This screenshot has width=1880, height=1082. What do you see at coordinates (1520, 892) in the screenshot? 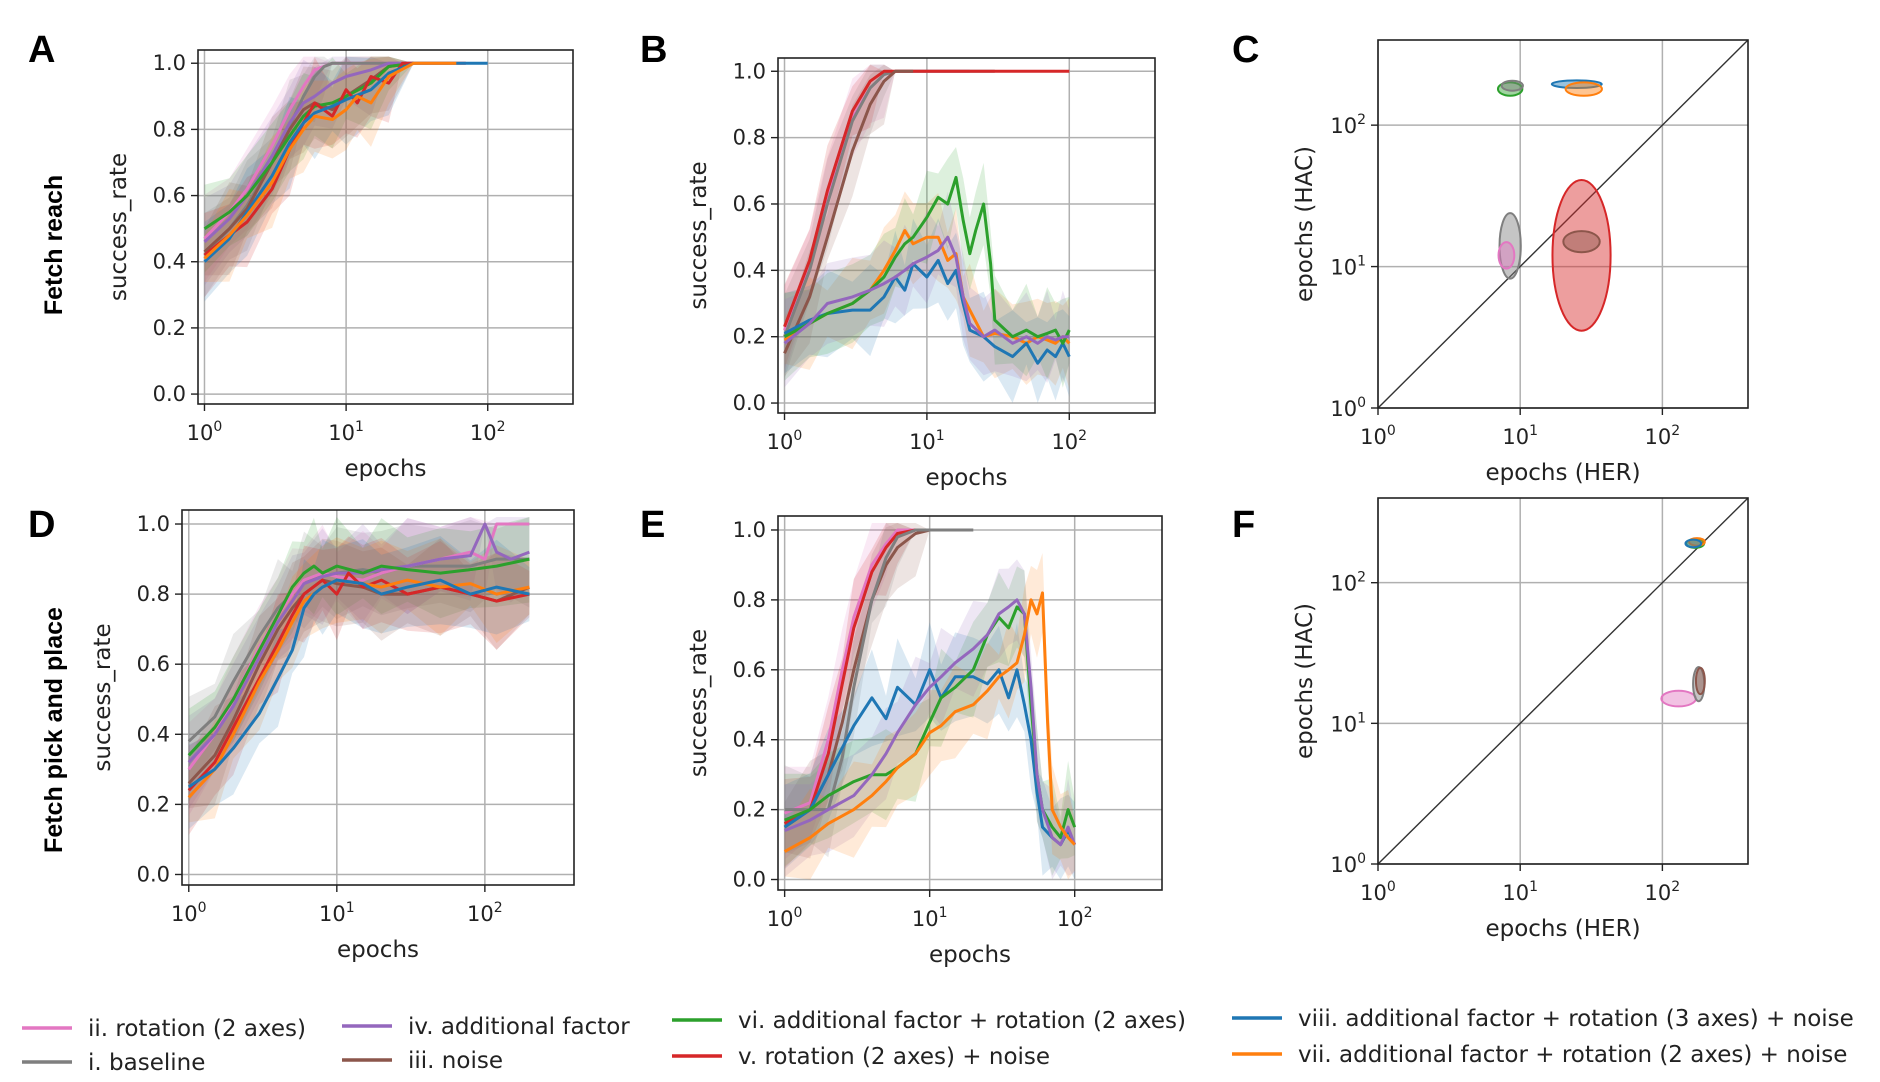
I see `x-tick-label-F1: 101` at bounding box center [1520, 892].